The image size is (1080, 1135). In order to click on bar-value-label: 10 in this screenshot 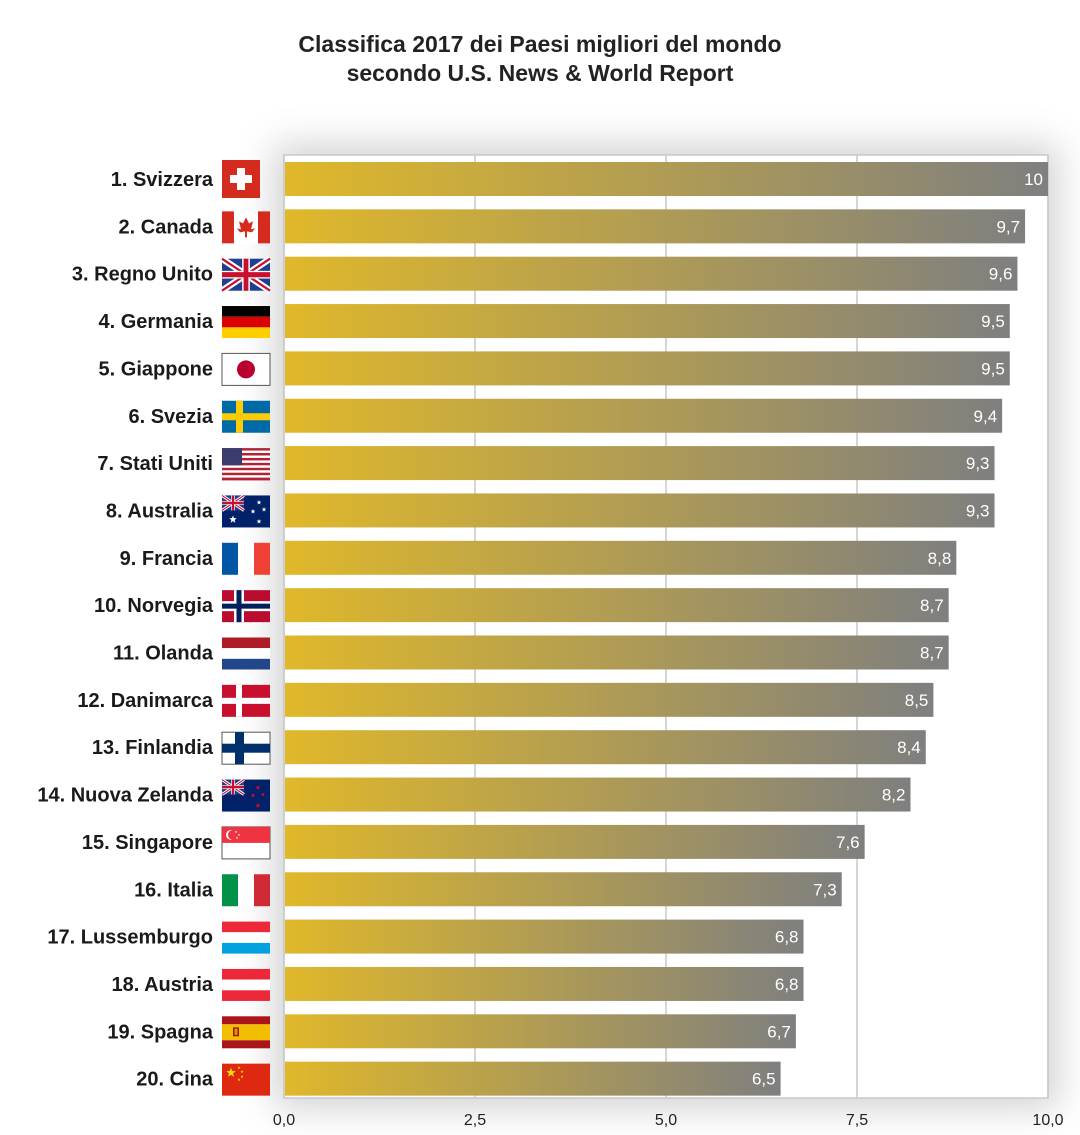, I will do `click(1033, 179)`.